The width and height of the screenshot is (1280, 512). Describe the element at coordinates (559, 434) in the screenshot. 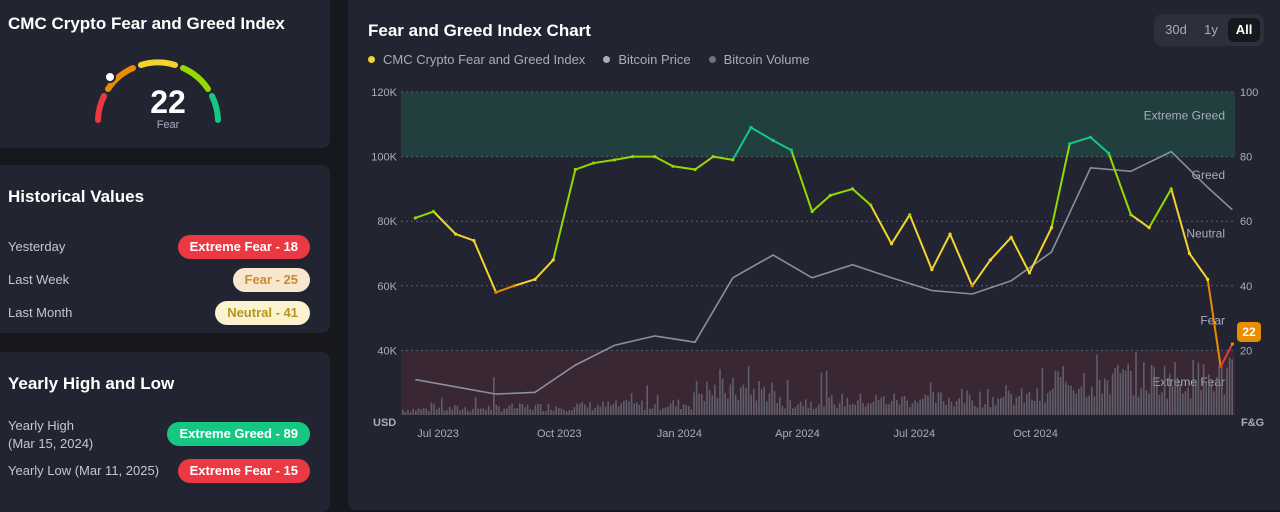

I see `x-axis-tick: Oct 2023` at that location.